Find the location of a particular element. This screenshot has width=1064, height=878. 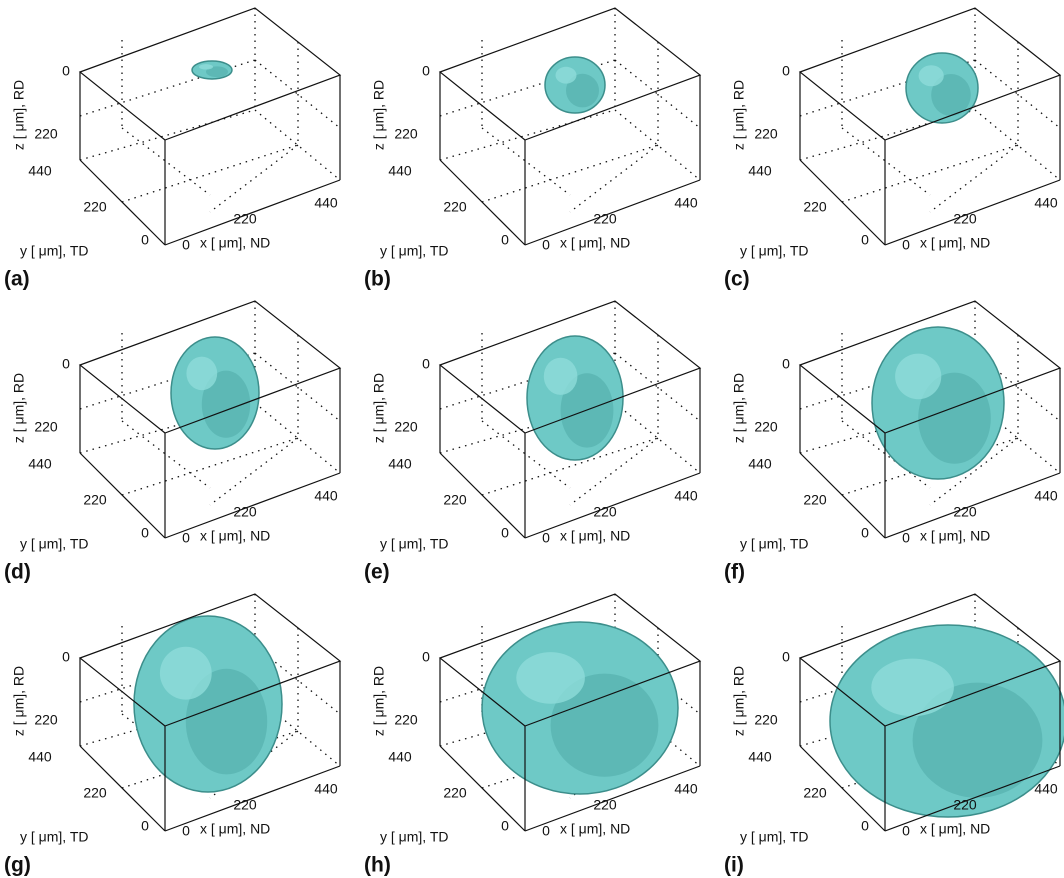

panel-label: (a) is located at coordinates (17, 279).